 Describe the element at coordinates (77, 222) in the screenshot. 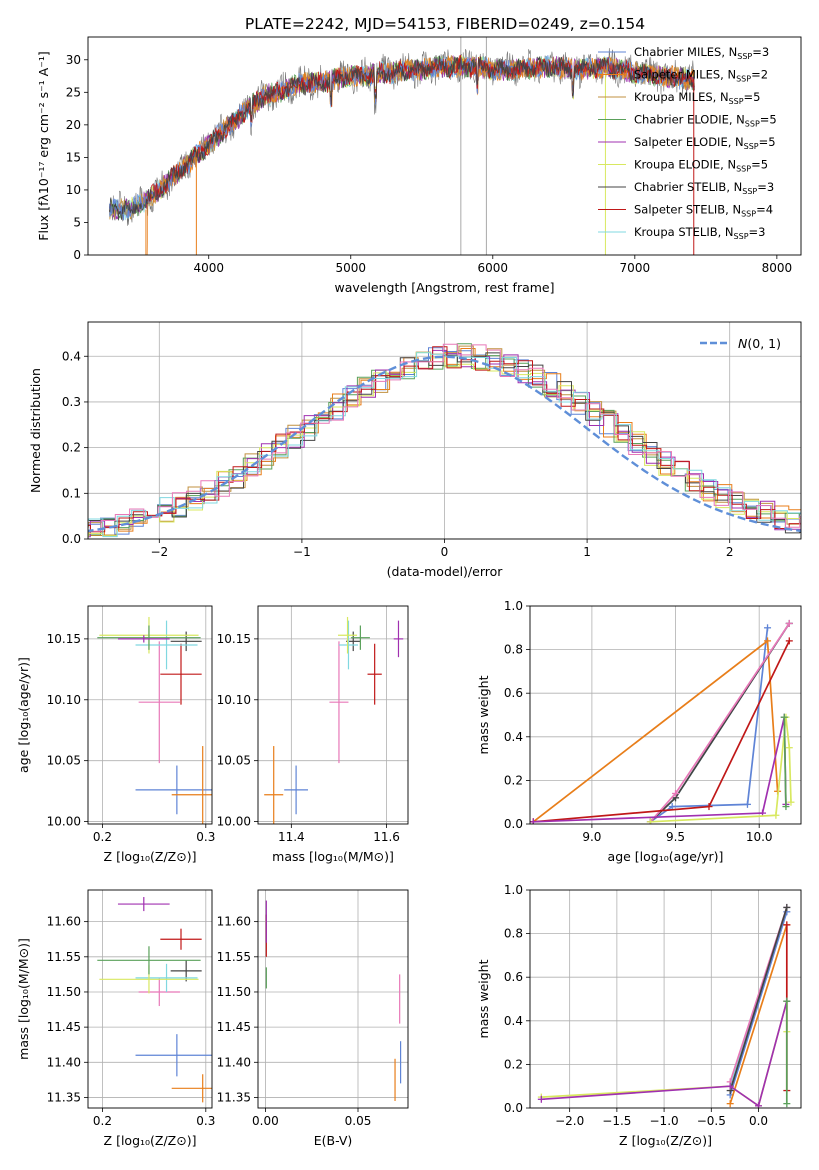

I see `y-tick-label: 5` at that location.